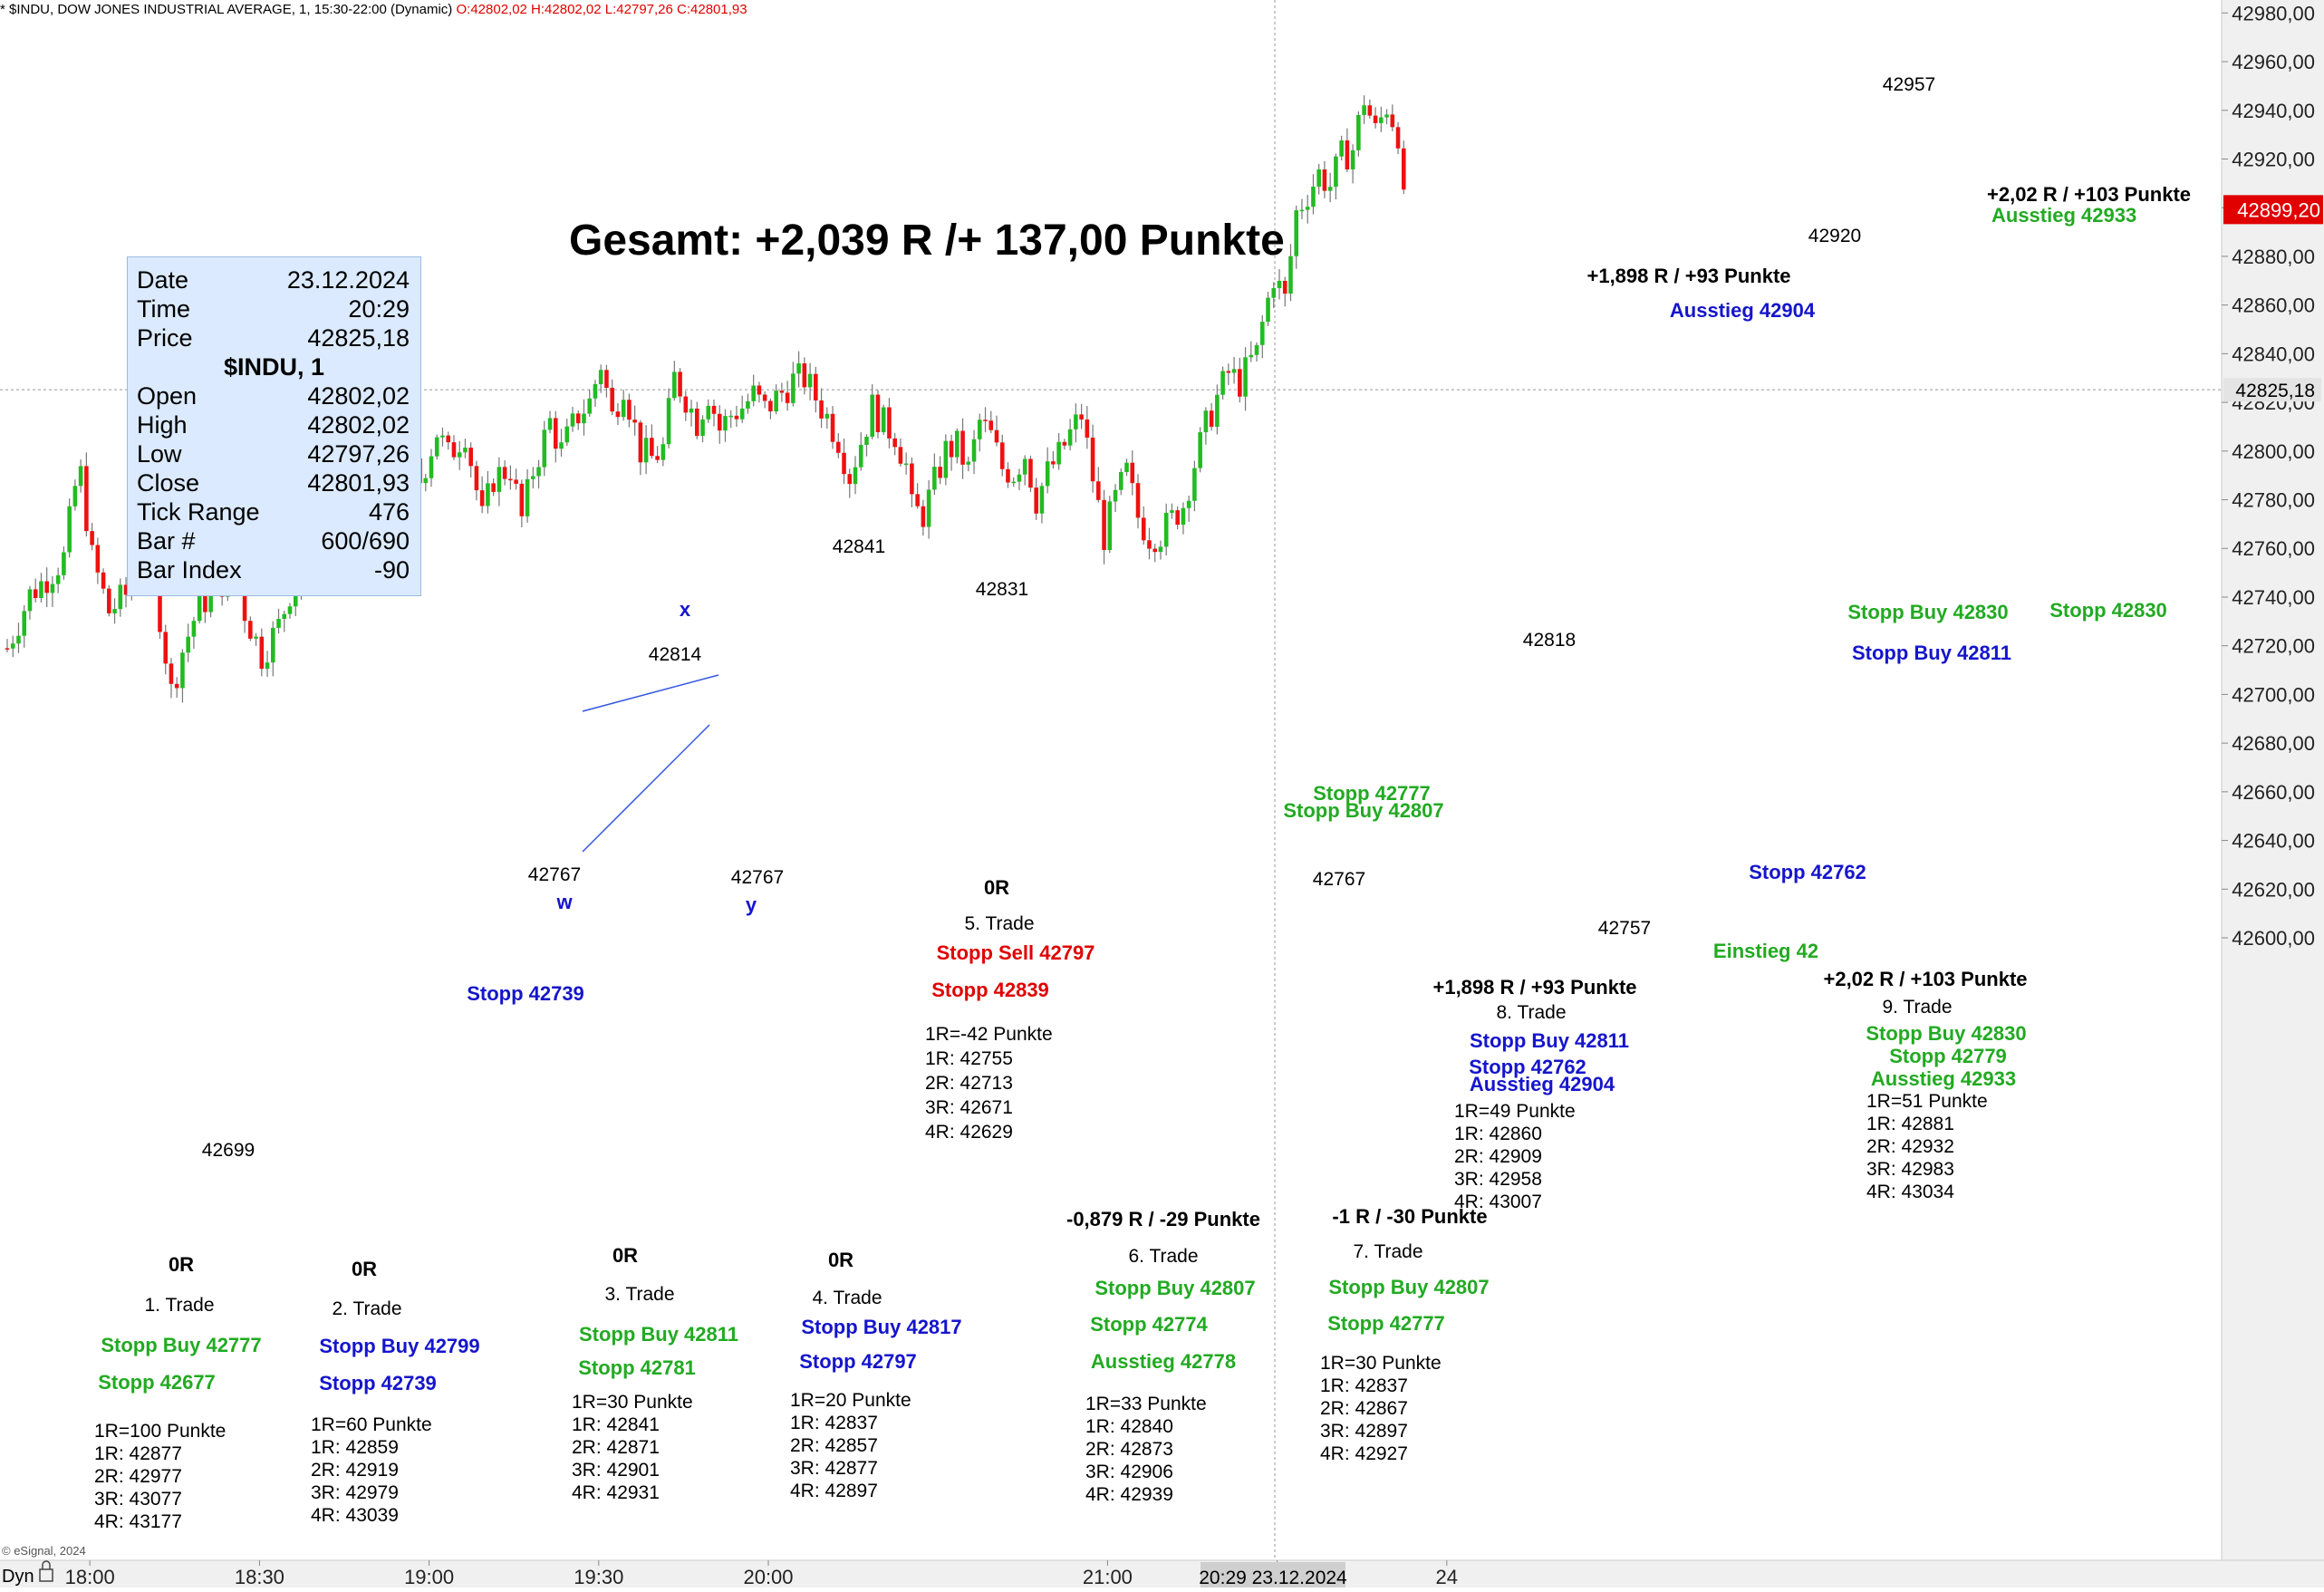 Image resolution: width=2324 pixels, height=1592 pixels. What do you see at coordinates (1273, 1577) in the screenshot?
I see `crosshair-time-label: 20:29 23.12.2024` at bounding box center [1273, 1577].